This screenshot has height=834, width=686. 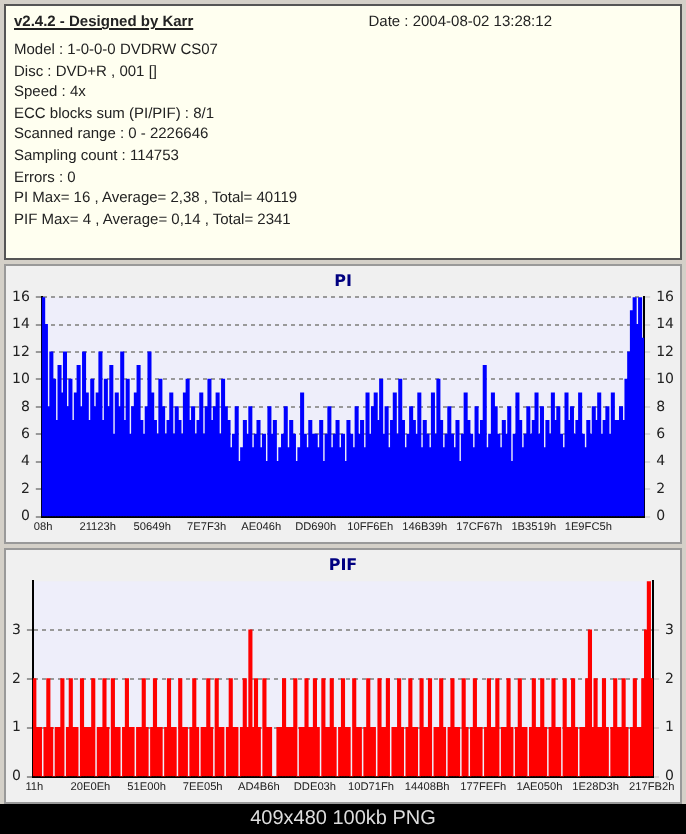 What do you see at coordinates (343, 280) in the screenshot?
I see `chart-title: PI` at bounding box center [343, 280].